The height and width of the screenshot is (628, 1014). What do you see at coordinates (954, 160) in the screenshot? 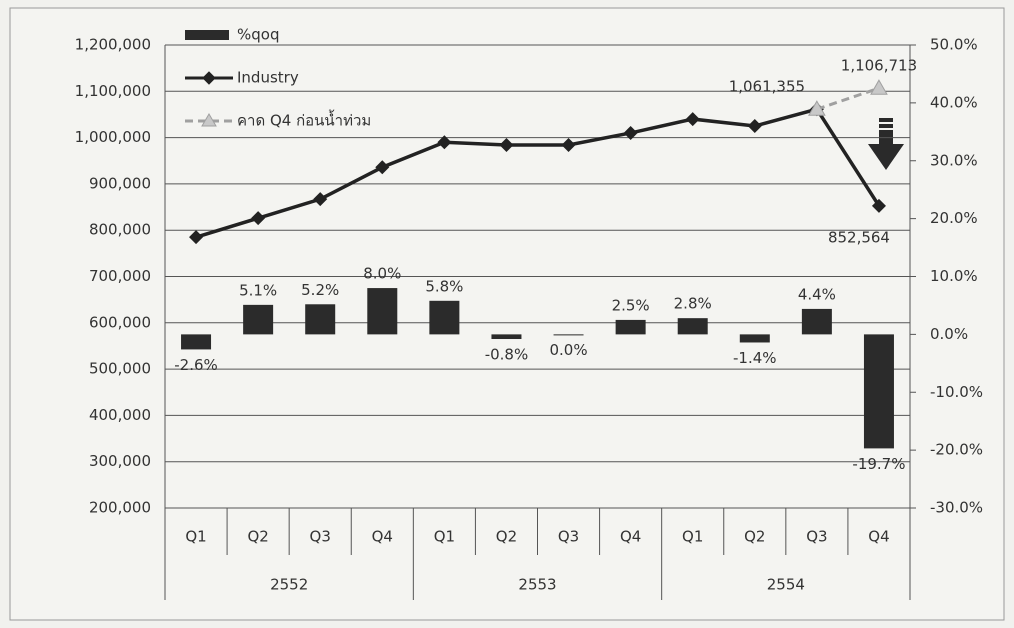
I see `y2-tick-label: 30.0%` at bounding box center [954, 160].